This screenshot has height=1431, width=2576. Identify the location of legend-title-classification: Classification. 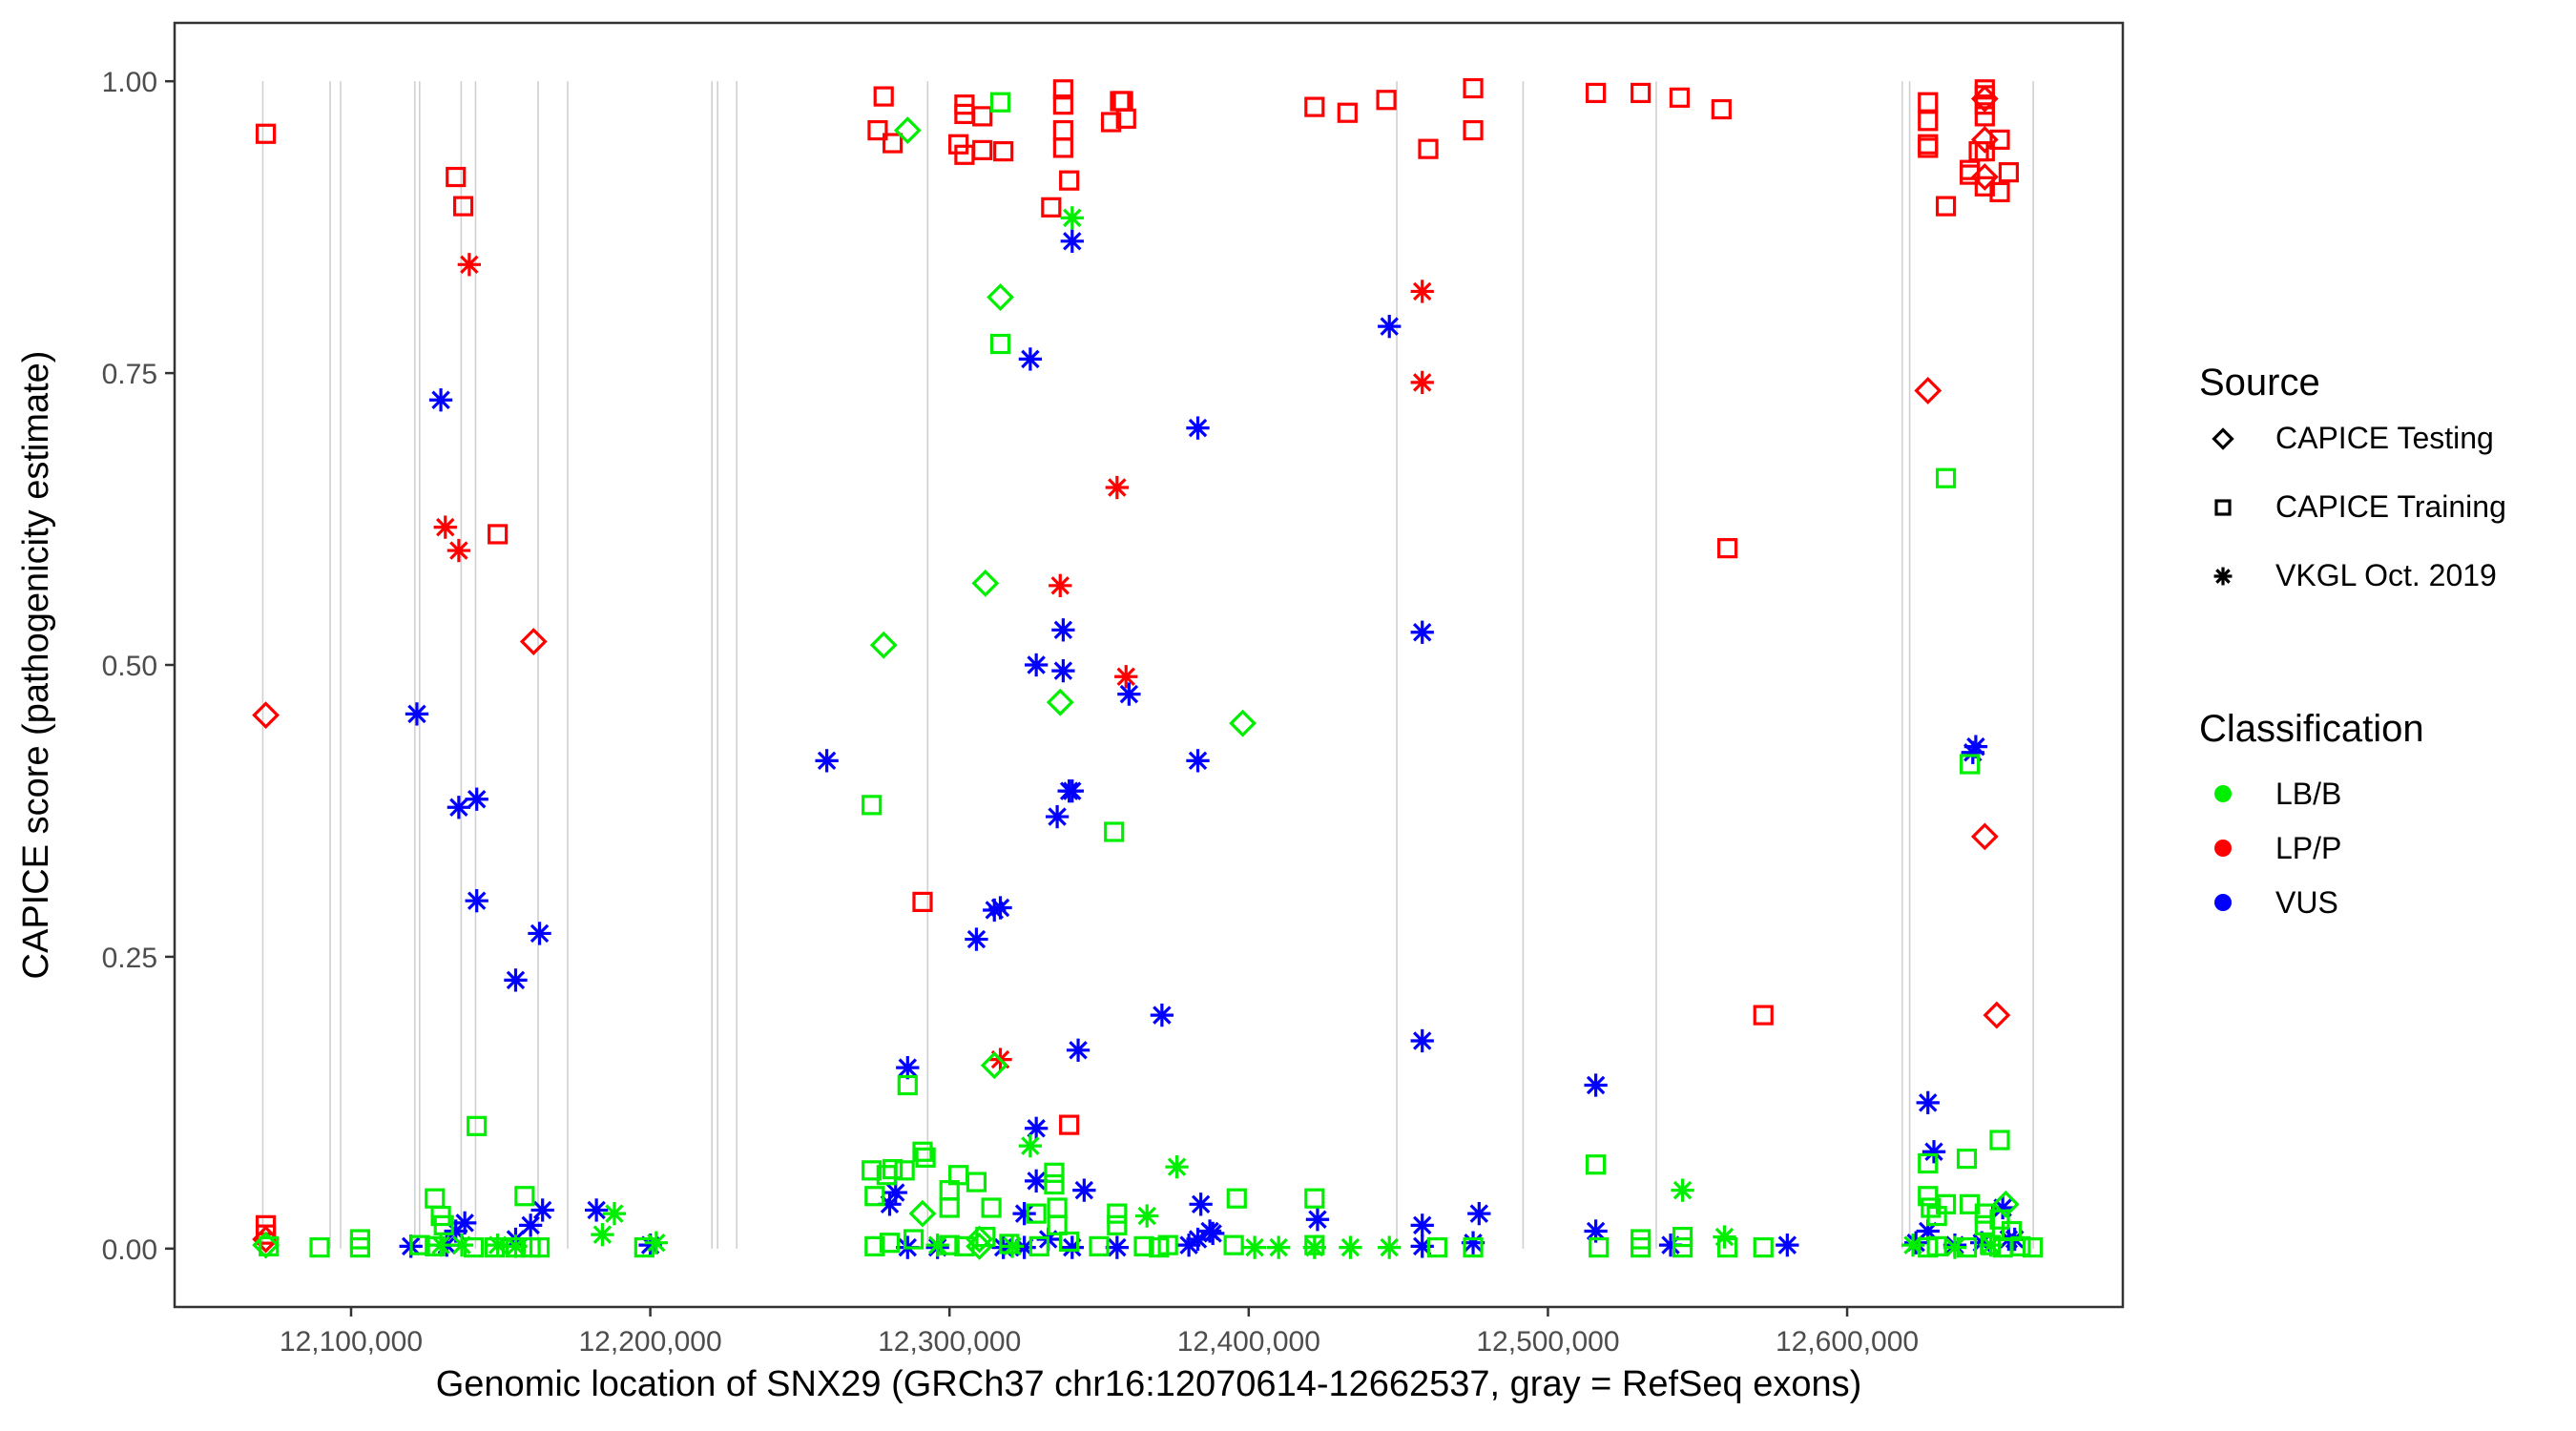
(2311, 729).